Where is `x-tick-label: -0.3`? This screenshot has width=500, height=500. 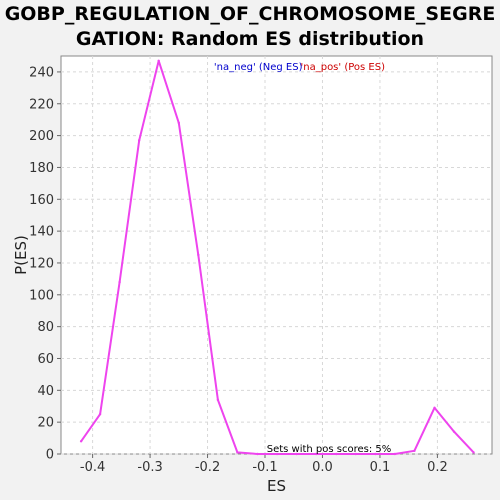 x-tick-label: -0.3 is located at coordinates (149, 467).